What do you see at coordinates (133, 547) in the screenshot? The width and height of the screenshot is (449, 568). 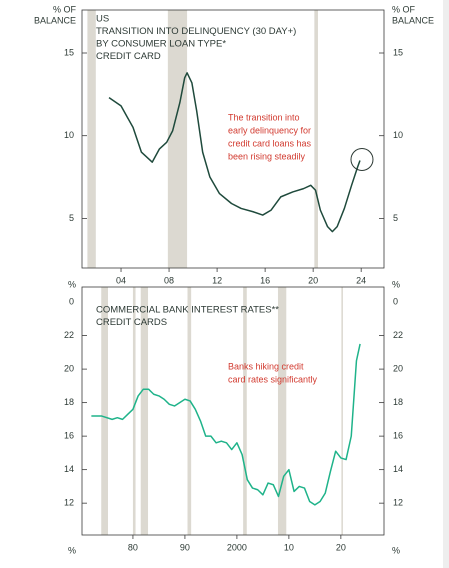 I see `x-tick-label: 80` at bounding box center [133, 547].